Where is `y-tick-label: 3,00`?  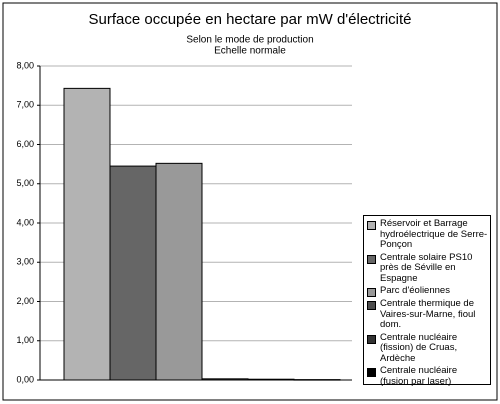
y-tick-label: 3,00 is located at coordinates (25, 262).